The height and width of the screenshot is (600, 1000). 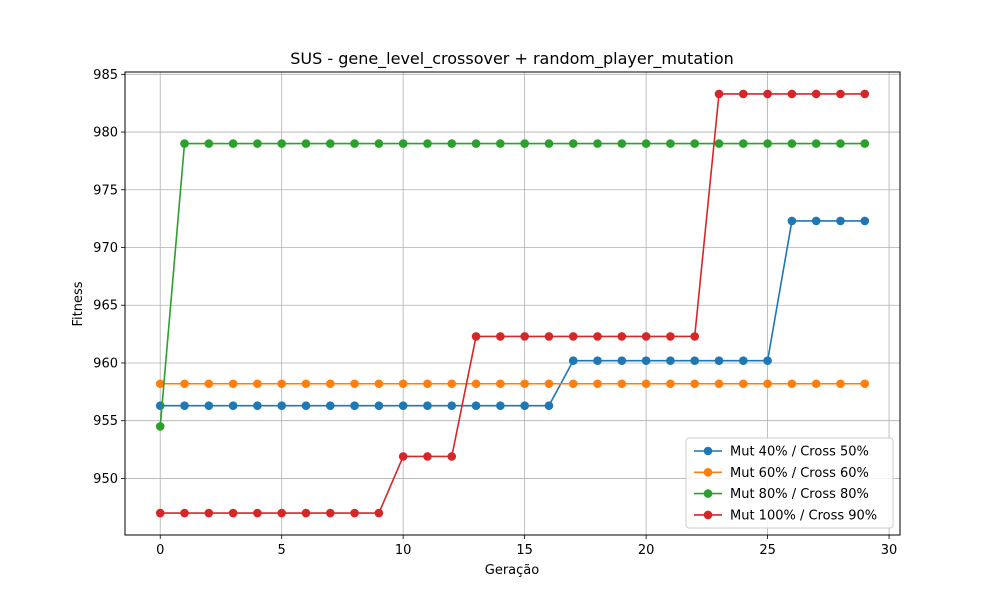 I want to click on x-tick-label: 20, so click(x=646, y=550).